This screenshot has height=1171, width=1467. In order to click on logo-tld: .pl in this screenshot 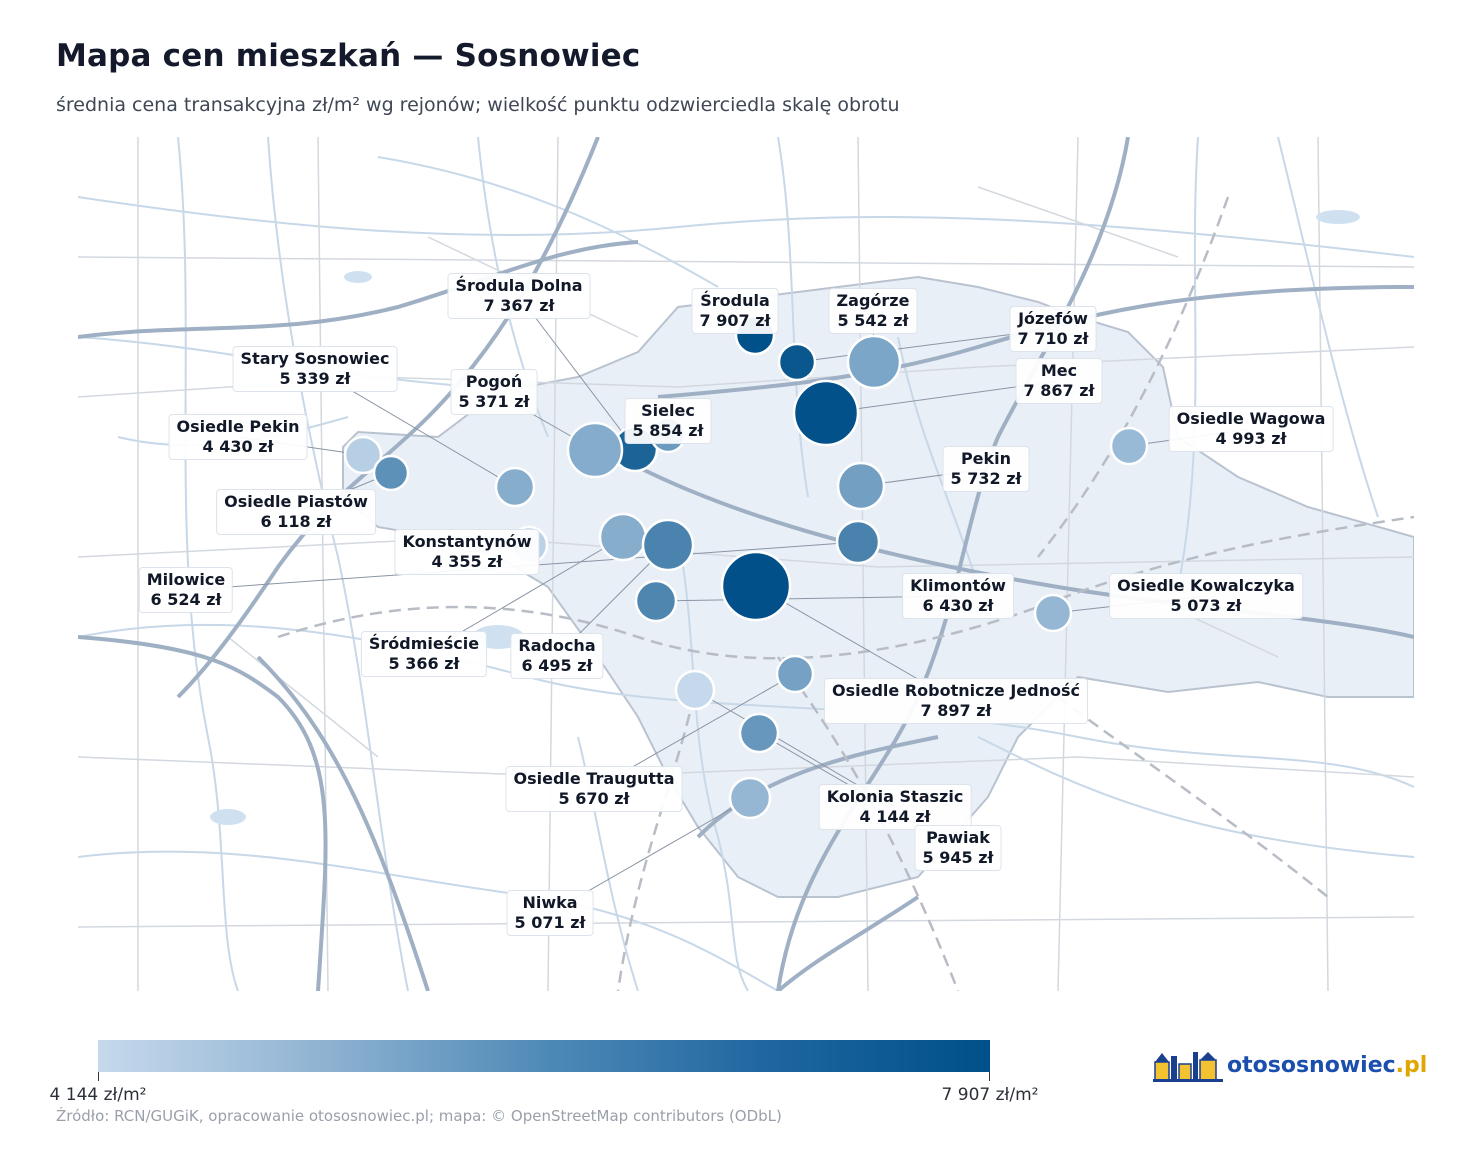, I will do `click(1411, 1065)`.